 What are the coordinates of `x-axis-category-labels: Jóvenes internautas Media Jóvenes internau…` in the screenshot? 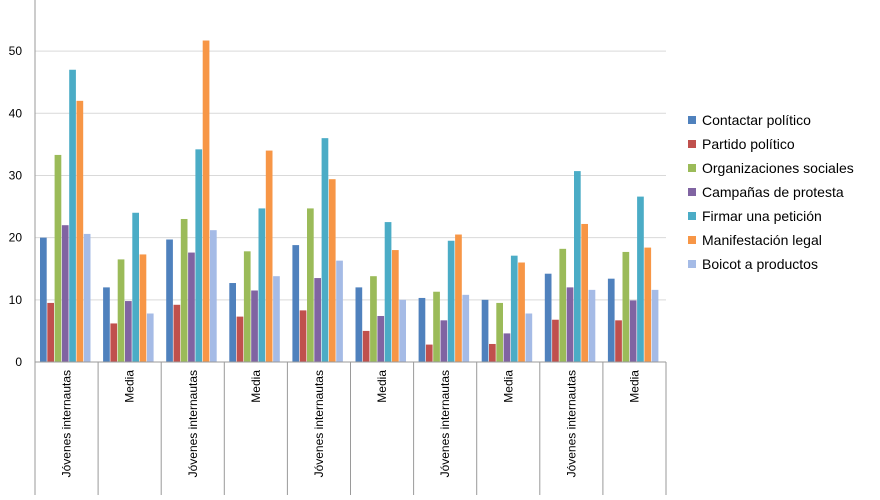 It's located at (351, 424).